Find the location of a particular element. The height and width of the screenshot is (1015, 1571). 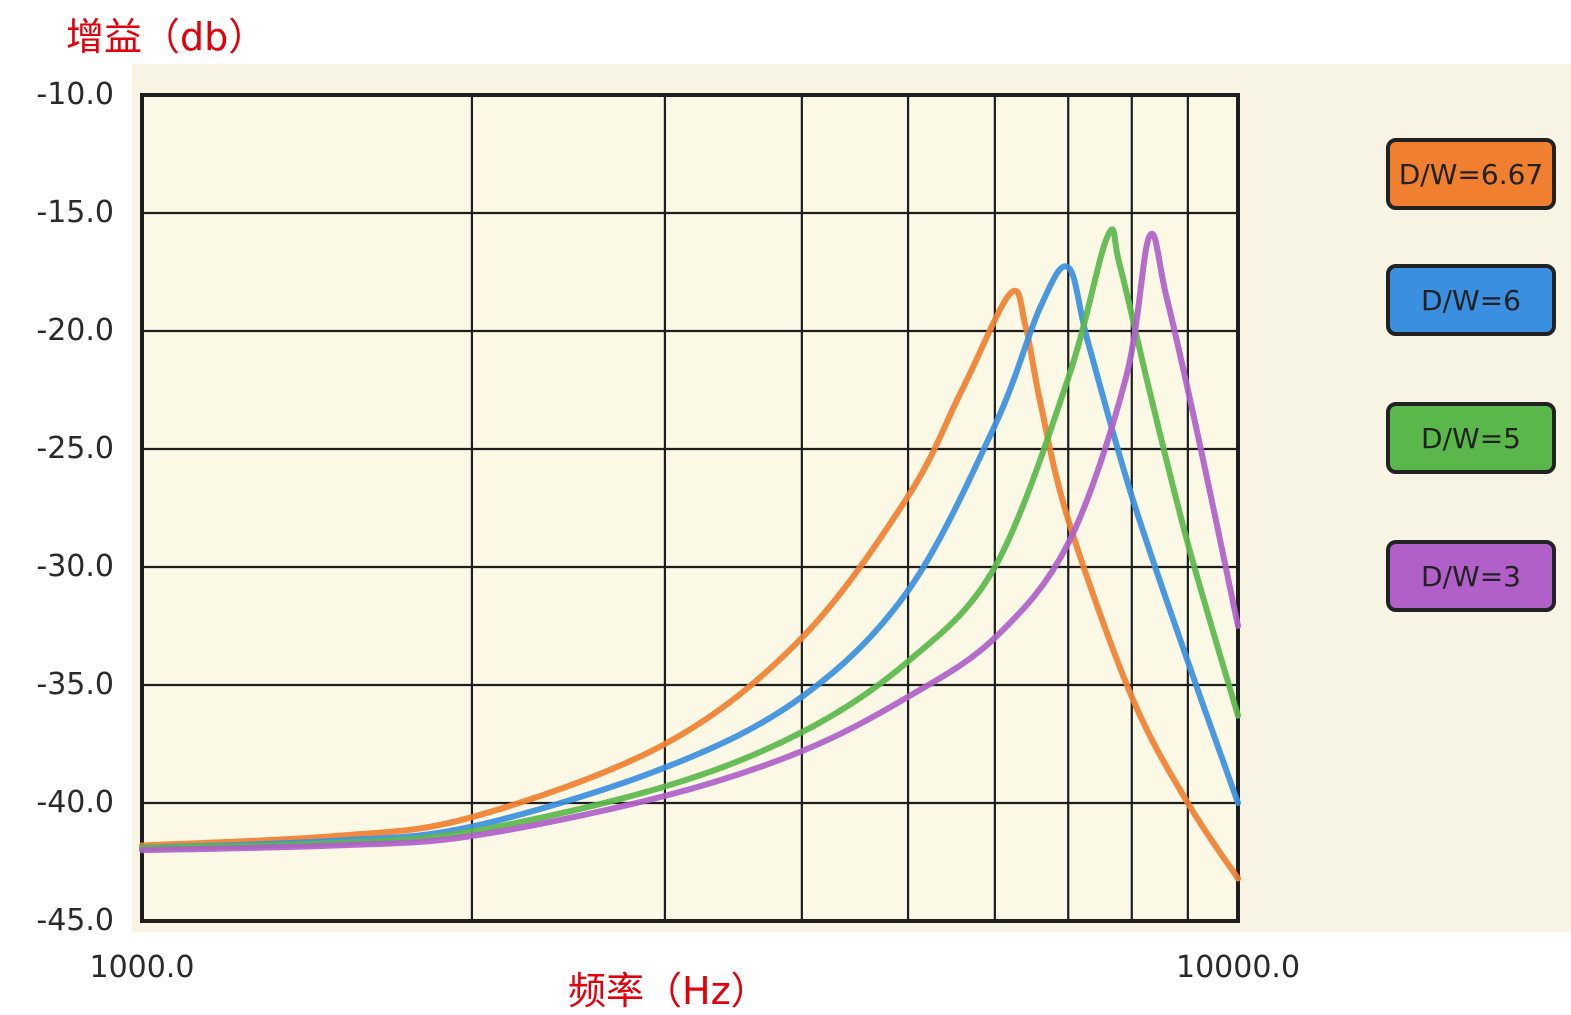

y-tick-label: -40.0 is located at coordinates (75, 802).